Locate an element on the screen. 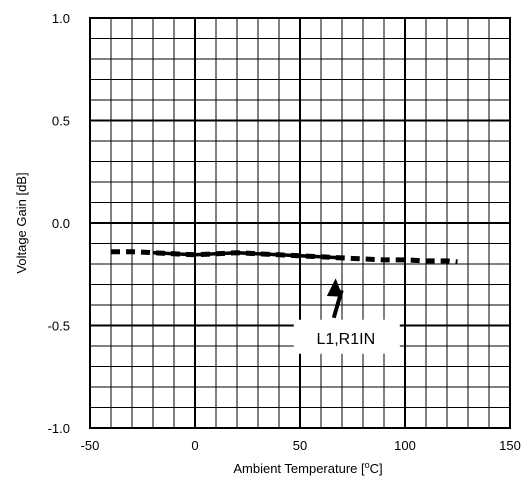 This screenshot has height=493, width=528. x-tick-labels: -50 0 50 100 150 is located at coordinates (301, 445).